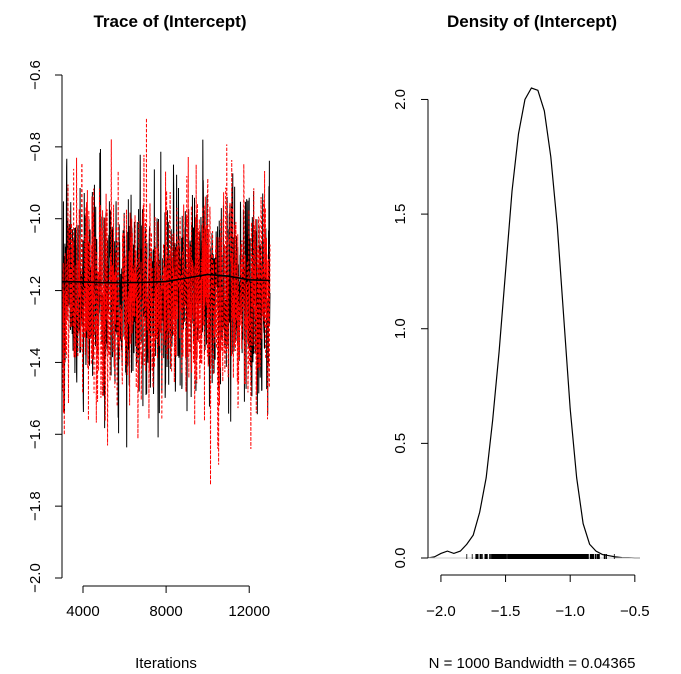 This screenshot has width=681, height=674. I want to click on density-y-tick-label: 0.5, so click(400, 443).